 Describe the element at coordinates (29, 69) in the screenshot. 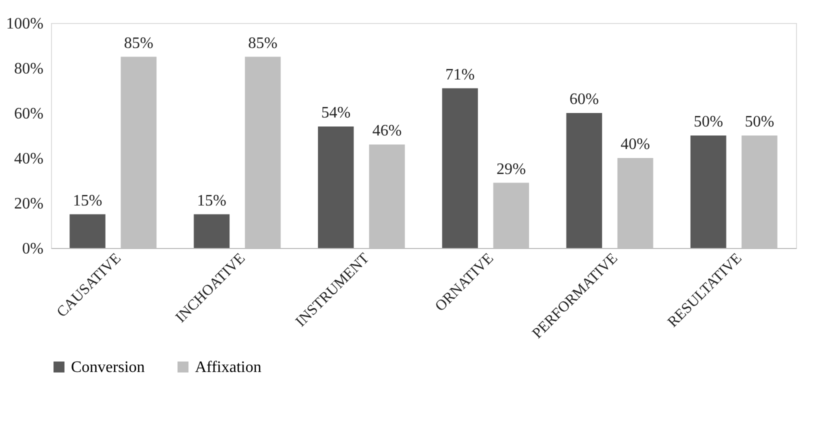

I see `y-tick-label: 80%` at that location.